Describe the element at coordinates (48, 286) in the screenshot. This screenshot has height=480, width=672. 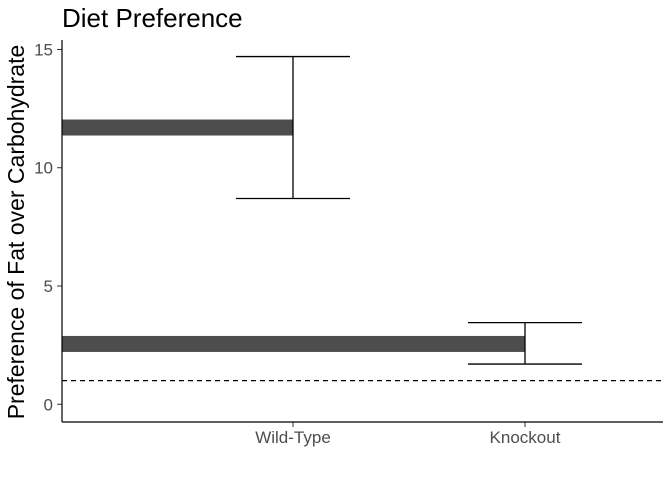
I see `y-tick-label: 5` at that location.